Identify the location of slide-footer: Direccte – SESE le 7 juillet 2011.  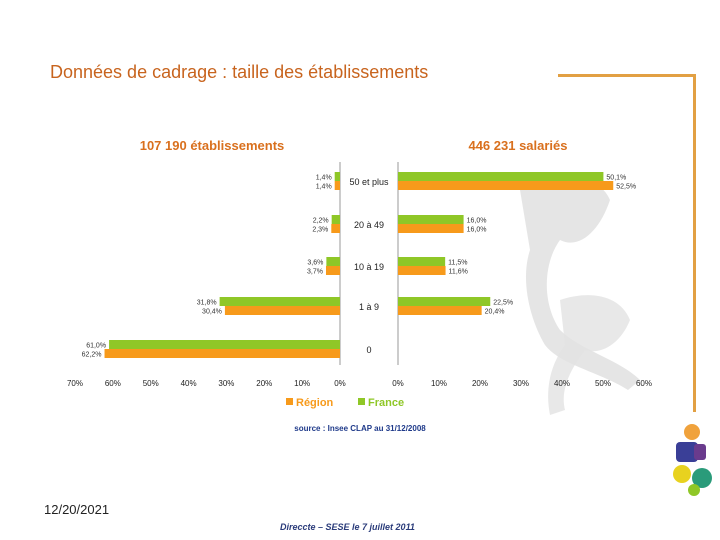
(347, 527).